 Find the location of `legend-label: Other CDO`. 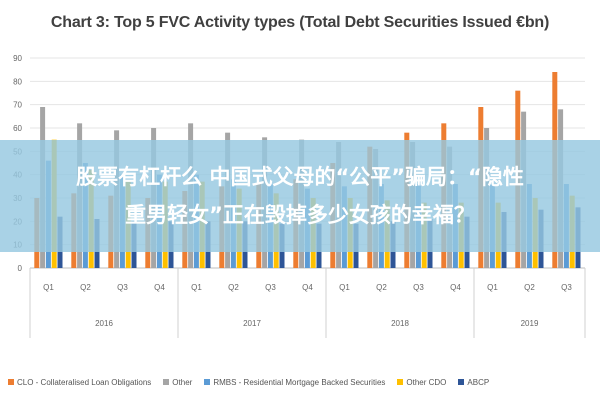

legend-label: Other CDO is located at coordinates (426, 382).